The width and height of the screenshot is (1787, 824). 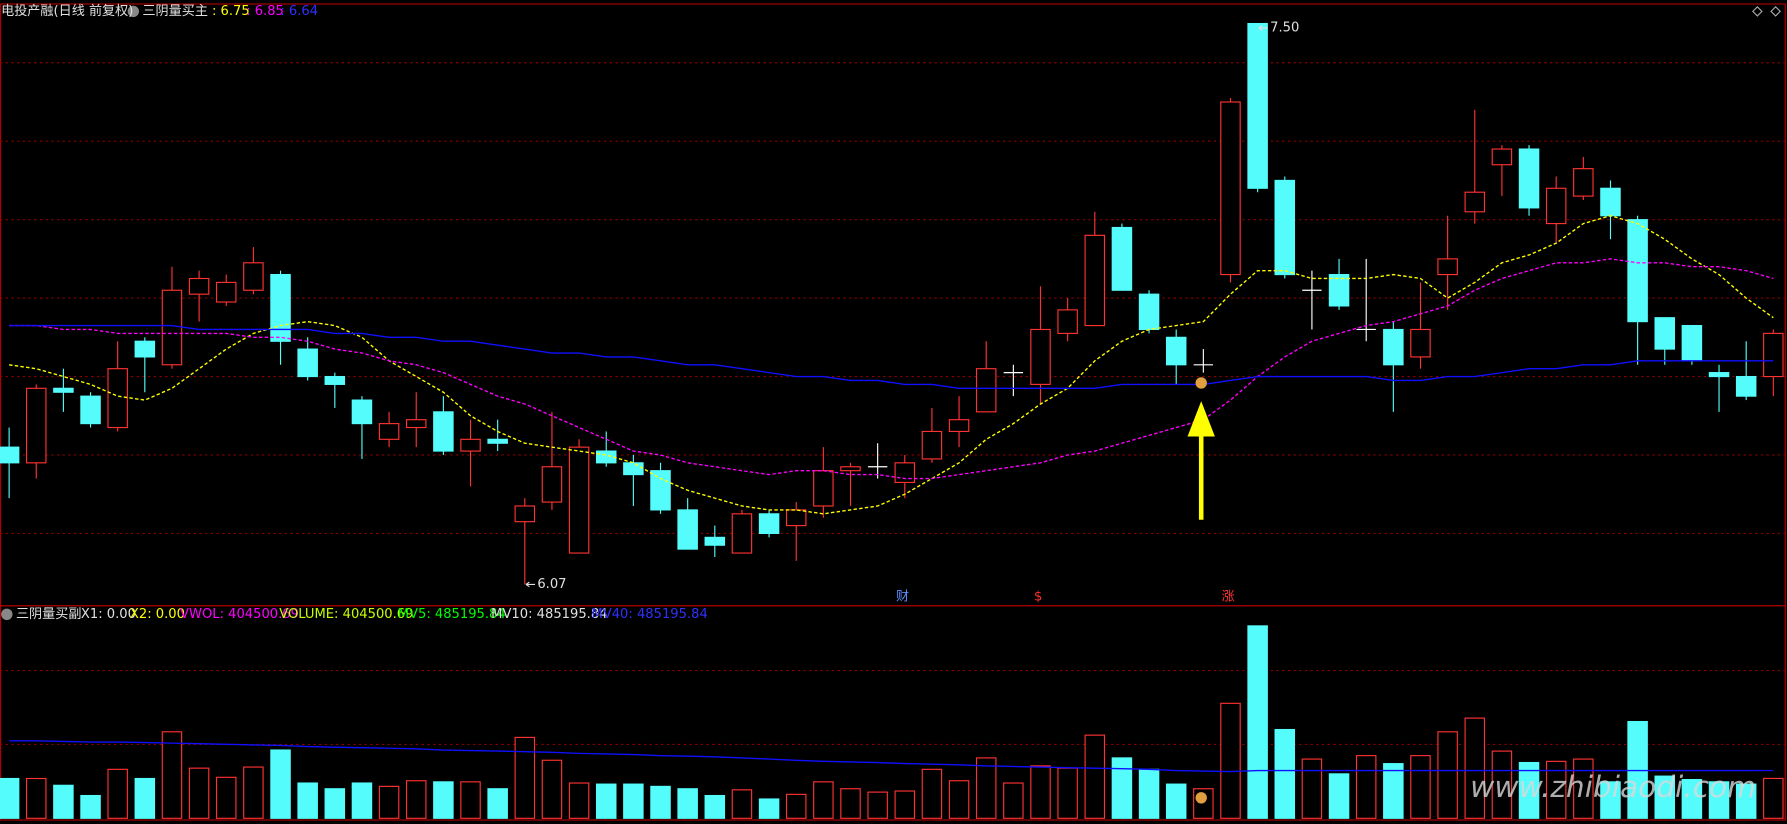 What do you see at coordinates (67, 10) in the screenshot?
I see `chart-title: 电投产融(日线 前复权)` at bounding box center [67, 10].